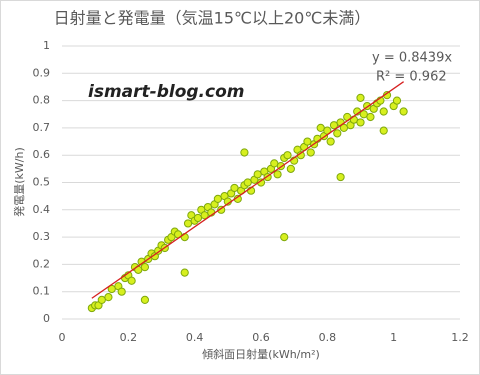 This screenshot has height=375, width=480. Describe the element at coordinates (42, 236) in the screenshot. I see `y-tick-label: 0.3` at that location.